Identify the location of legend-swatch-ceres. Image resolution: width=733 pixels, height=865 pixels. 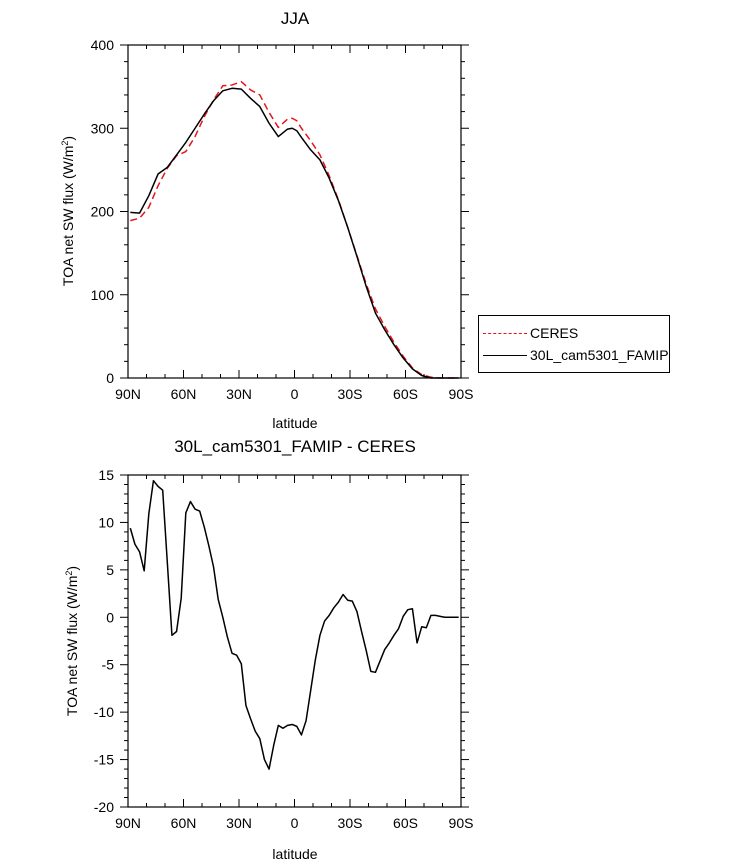
(505, 333).